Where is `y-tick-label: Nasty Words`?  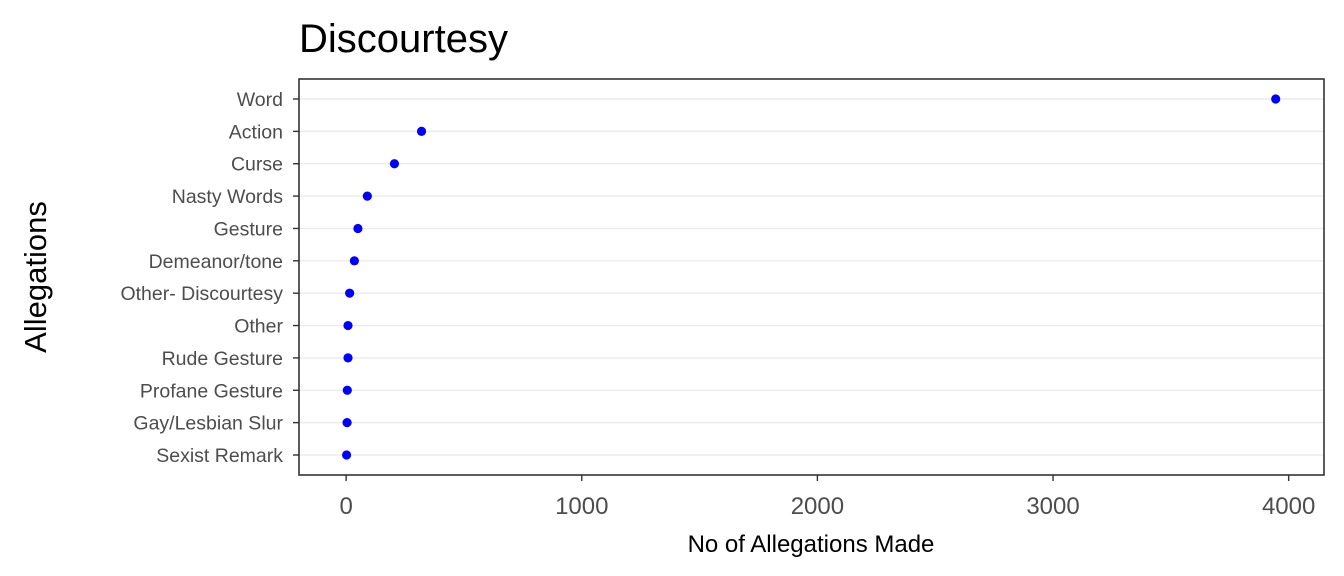 y-tick-label: Nasty Words is located at coordinates (227, 197).